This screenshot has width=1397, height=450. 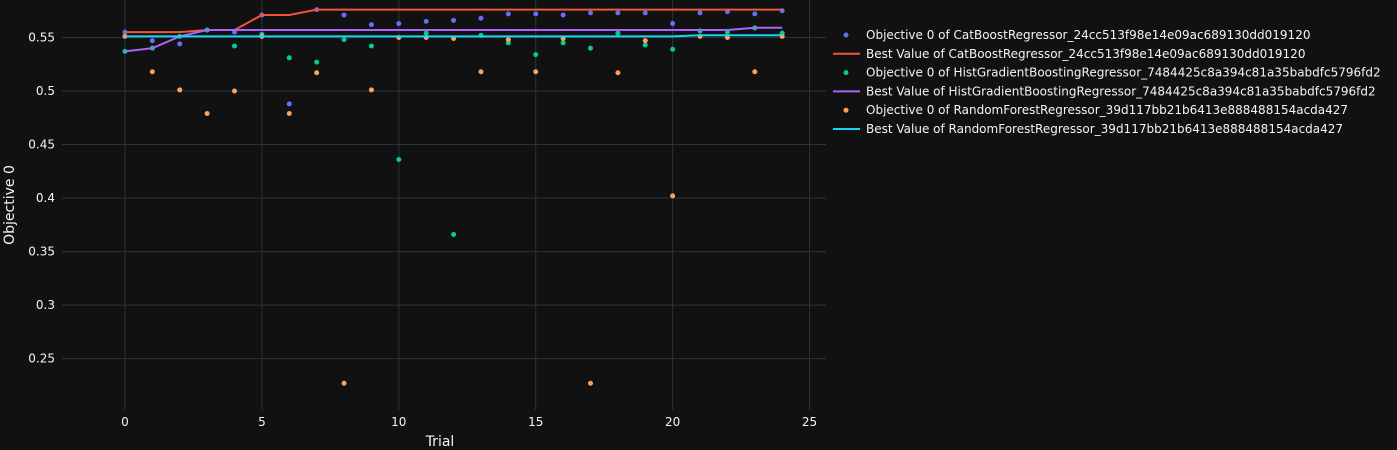 What do you see at coordinates (125, 422) in the screenshot?
I see `x-tick-label: 0` at bounding box center [125, 422].